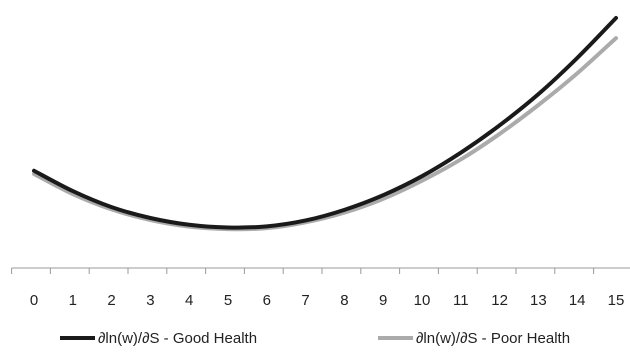 Image resolution: width=630 pixels, height=356 pixels. What do you see at coordinates (34, 300) in the screenshot?
I see `x-tick-label: 0` at bounding box center [34, 300].